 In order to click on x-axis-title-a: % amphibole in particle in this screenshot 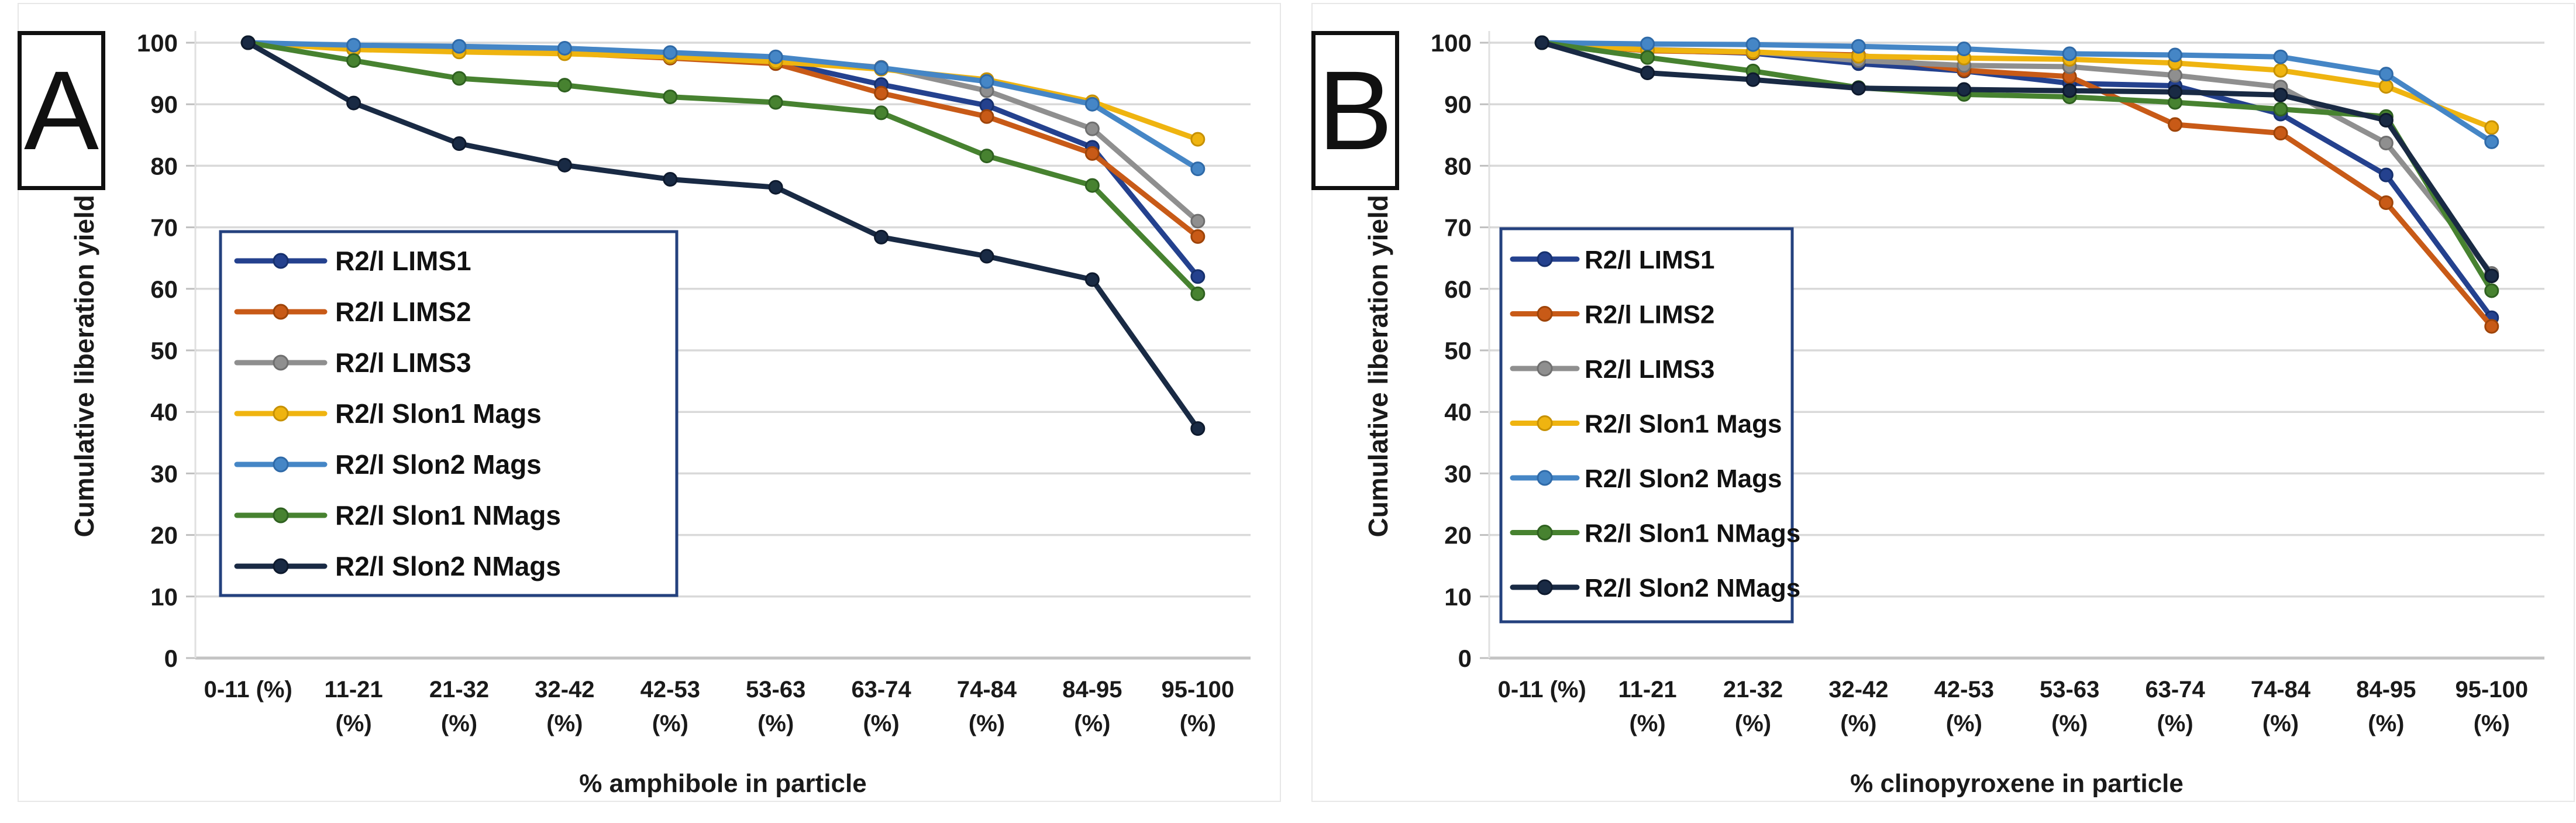, I will do `click(723, 783)`.